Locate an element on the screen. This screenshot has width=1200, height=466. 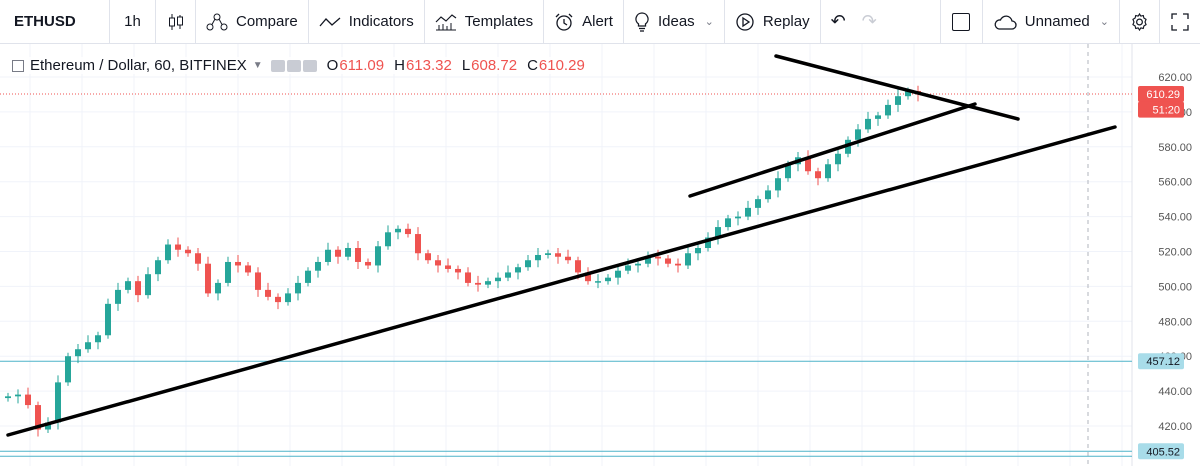
alarm-clock-icon is located at coordinates (564, 22).